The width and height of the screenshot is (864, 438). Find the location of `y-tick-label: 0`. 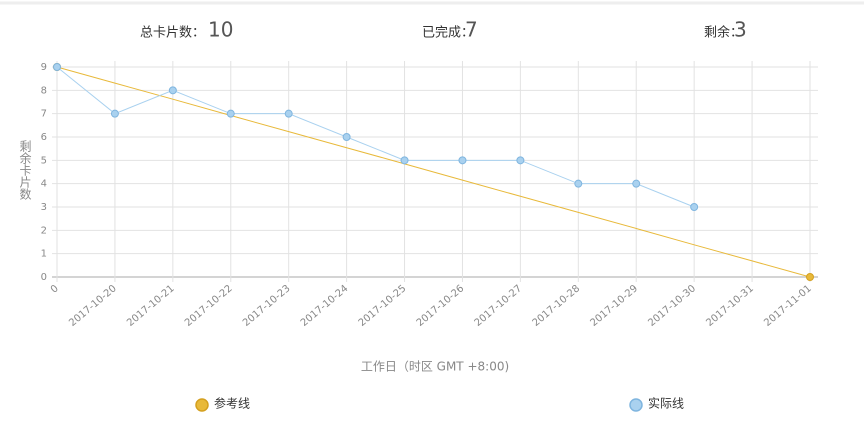

y-tick-label: 0 is located at coordinates (44, 277).